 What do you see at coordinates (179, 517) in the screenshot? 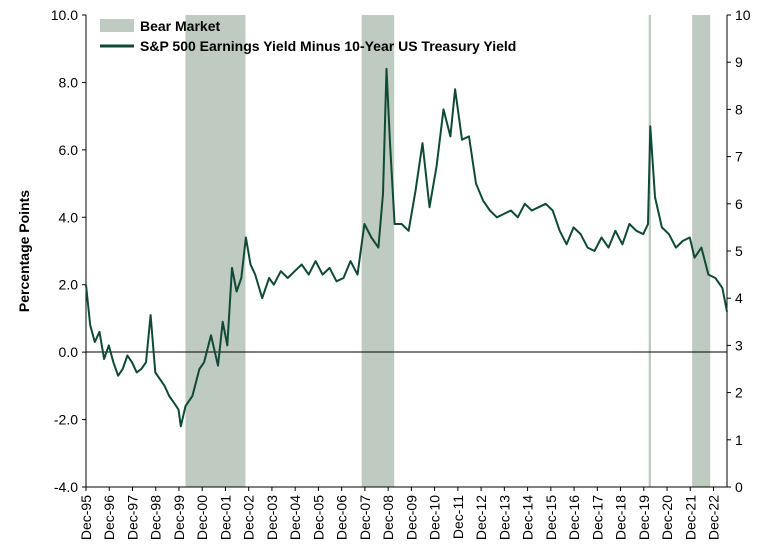
I see `x-tick-label: Dec-99` at bounding box center [179, 517].